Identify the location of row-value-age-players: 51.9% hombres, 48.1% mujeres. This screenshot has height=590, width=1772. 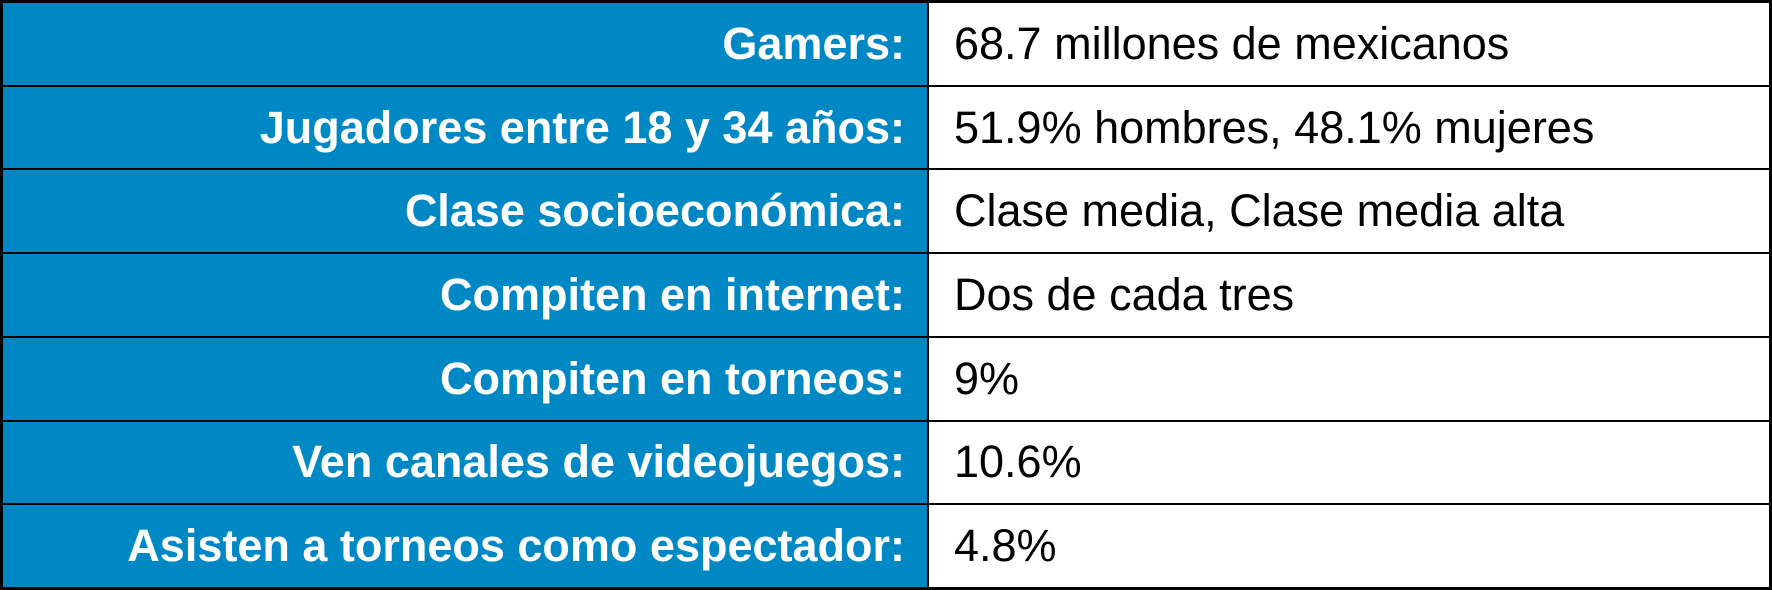
(1349, 127).